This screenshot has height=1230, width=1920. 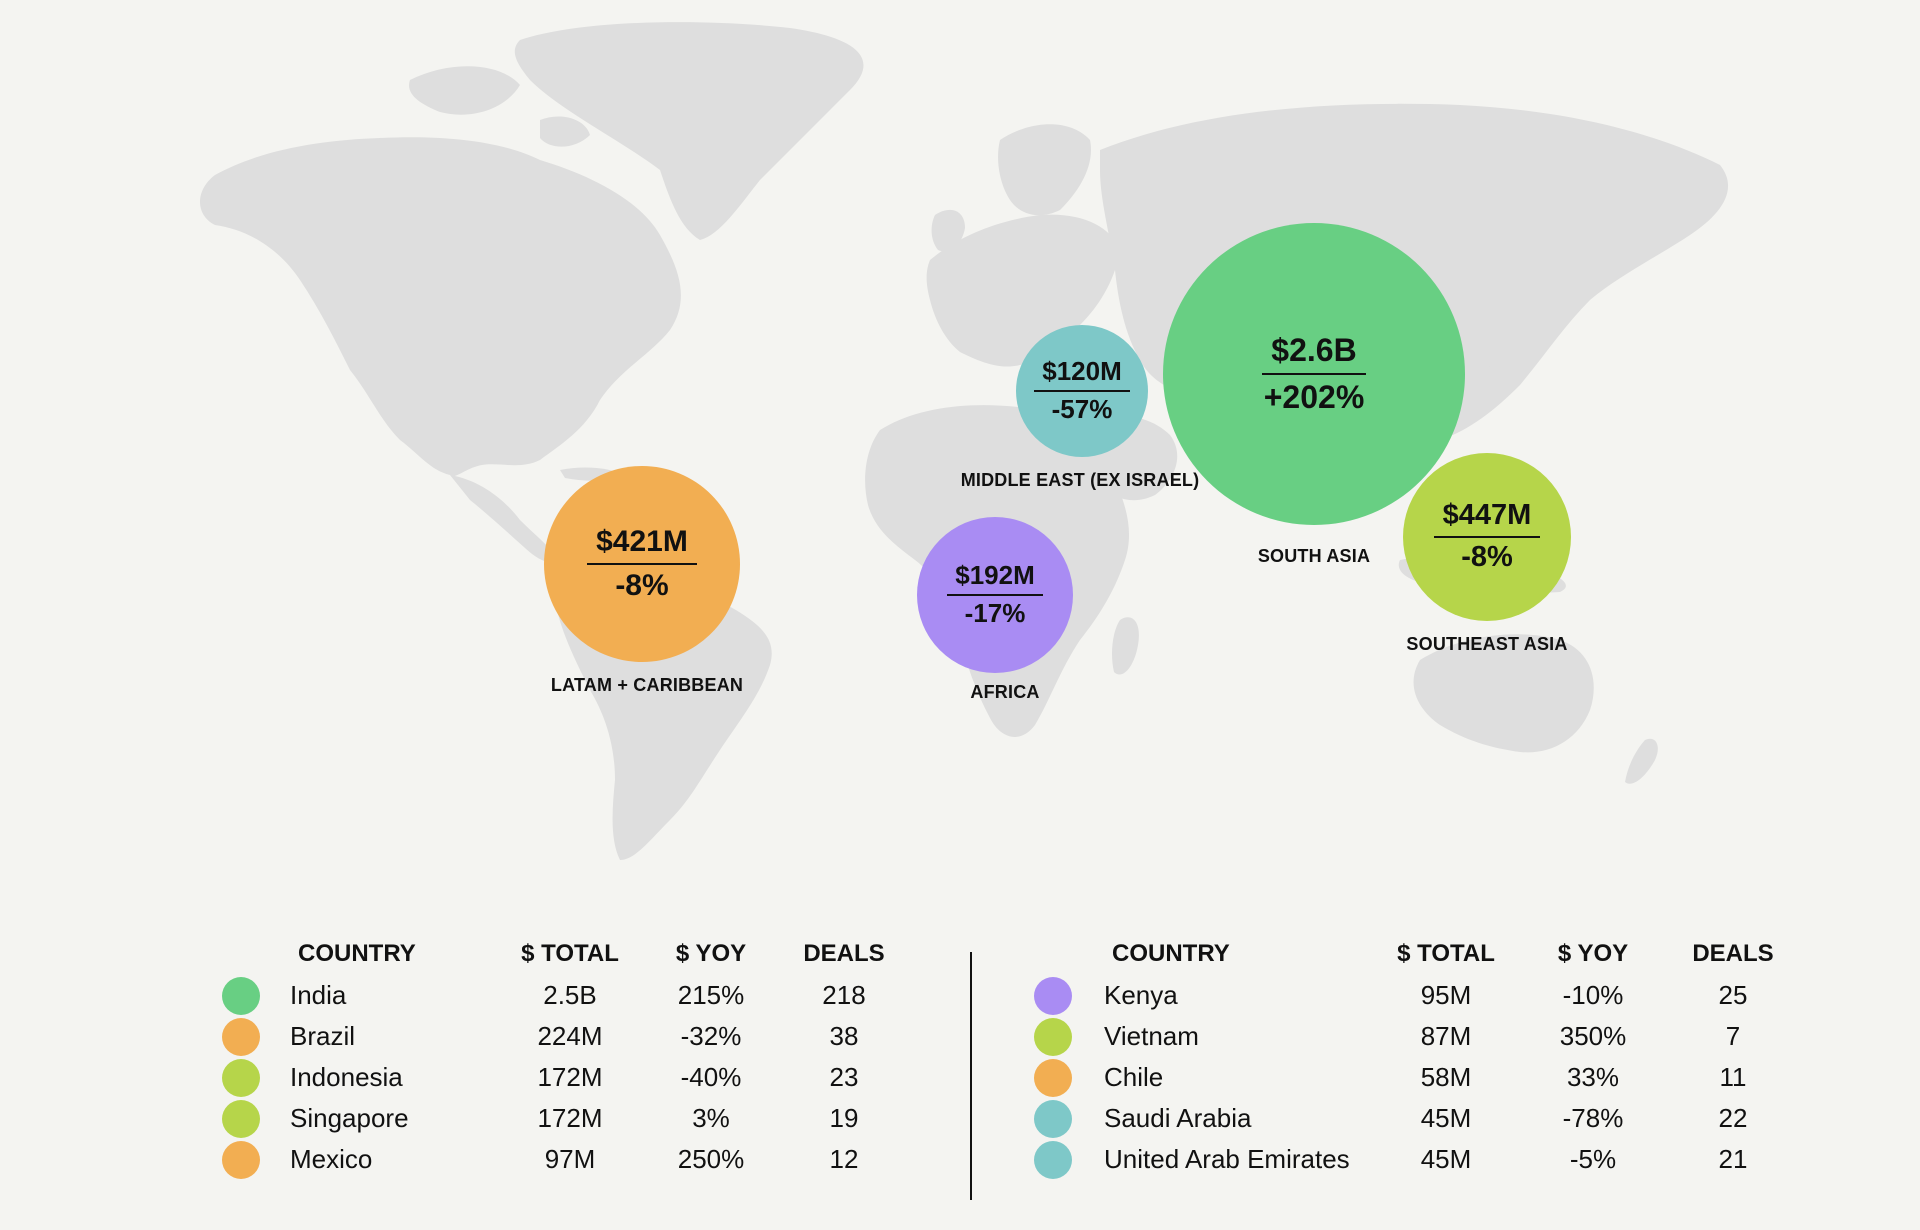 What do you see at coordinates (1082, 409) in the screenshot?
I see `bubble-yoy: -57%` at bounding box center [1082, 409].